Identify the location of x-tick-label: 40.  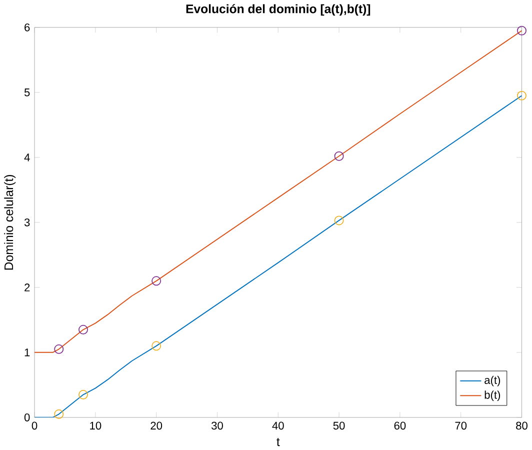
(278, 426).